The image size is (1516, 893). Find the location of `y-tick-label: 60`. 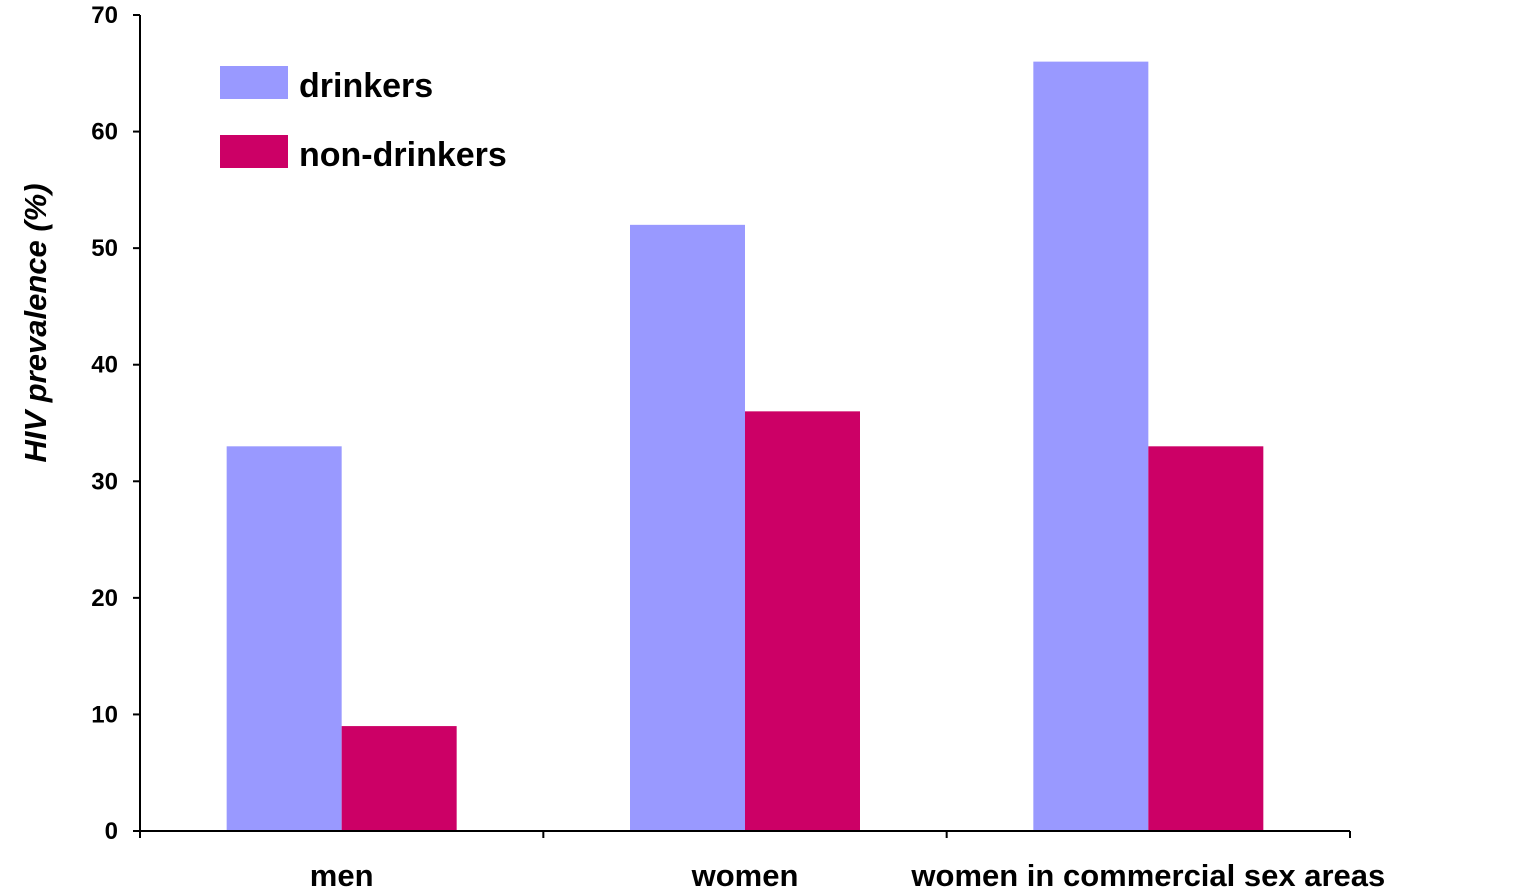

y-tick-label: 60 is located at coordinates (104, 132).